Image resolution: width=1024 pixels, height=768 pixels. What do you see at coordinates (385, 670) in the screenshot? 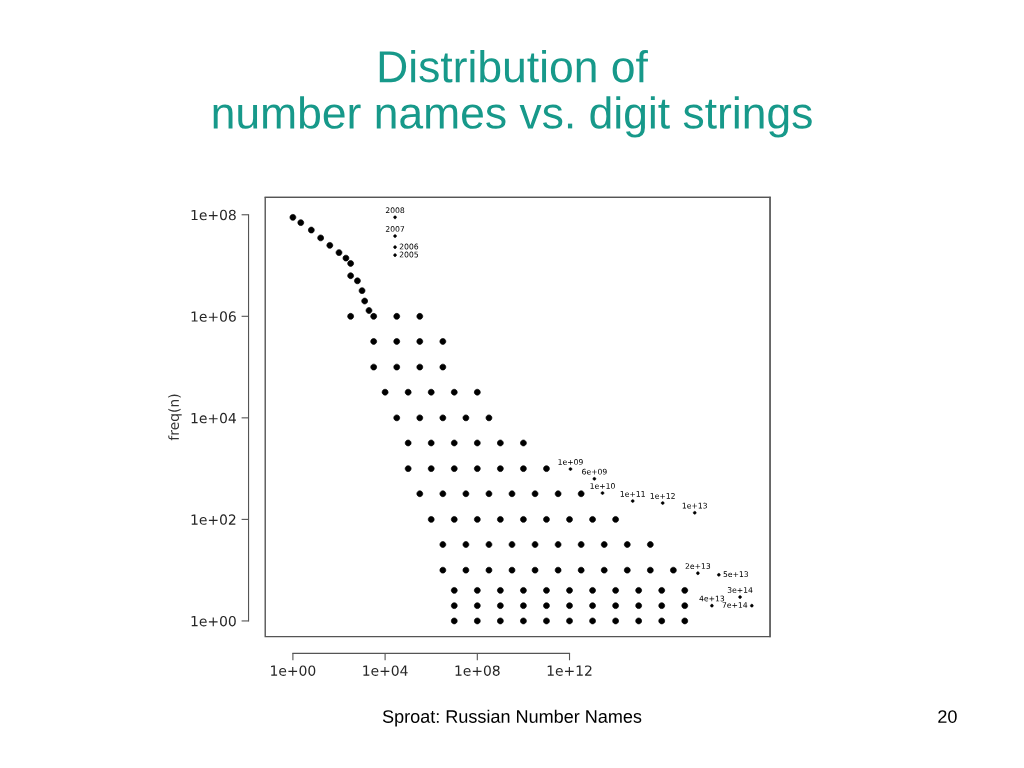
I see `x-tick-label: 1e+04` at bounding box center [385, 670].